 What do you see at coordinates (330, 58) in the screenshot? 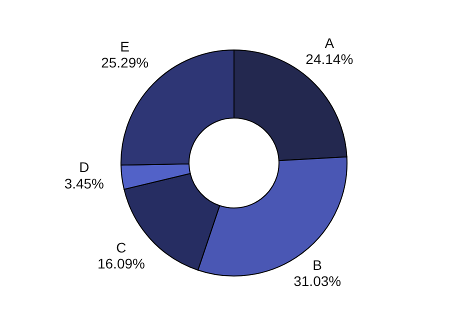
I see `data-label: 24.14%` at bounding box center [330, 58].